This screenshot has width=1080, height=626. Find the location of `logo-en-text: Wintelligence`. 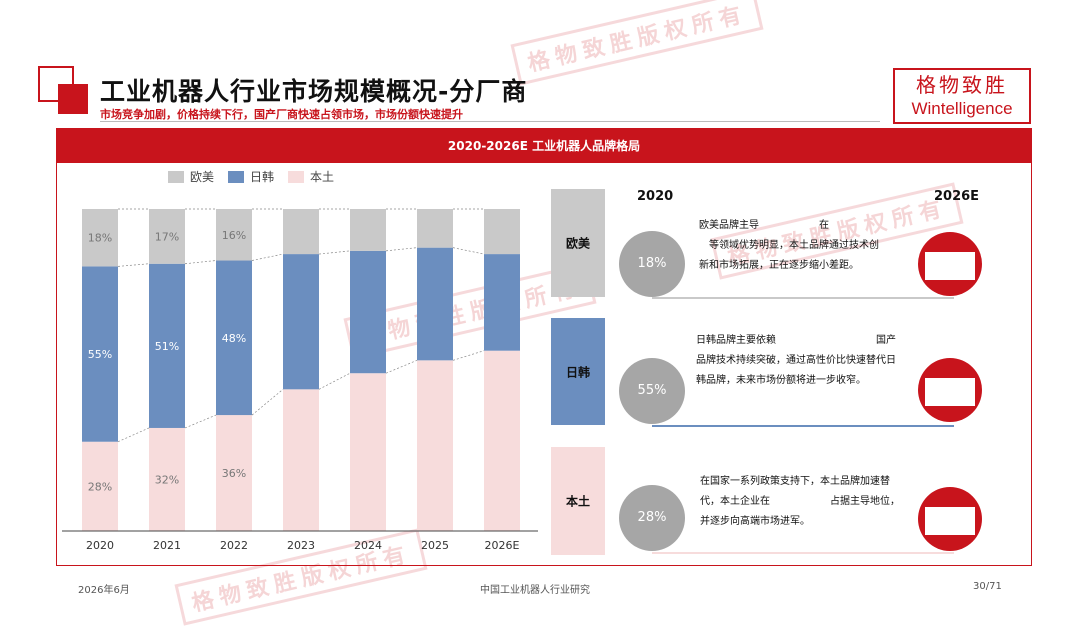

logo-en-text: Wintelligence is located at coordinates (962, 108).